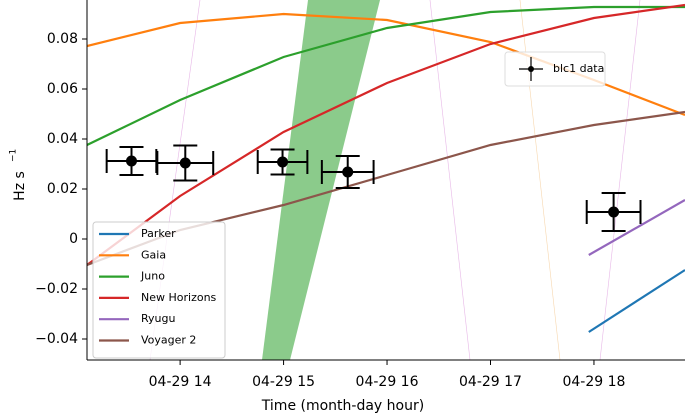 Image resolution: width=685 pixels, height=419 pixels. I want to click on legend-label: Voyager 2, so click(168, 340).